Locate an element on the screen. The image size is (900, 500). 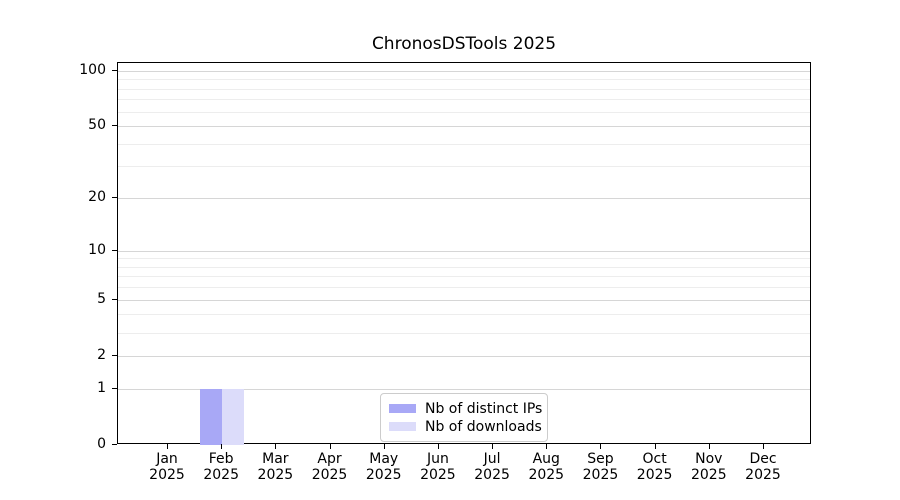
x-tick-Feb is located at coordinates (222, 446).